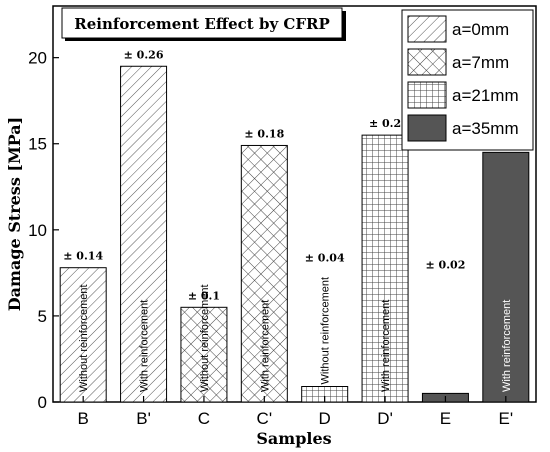 The height and width of the screenshot is (452, 550). Describe the element at coordinates (506, 418) in the screenshot. I see `x-tick-label: E'` at that location.